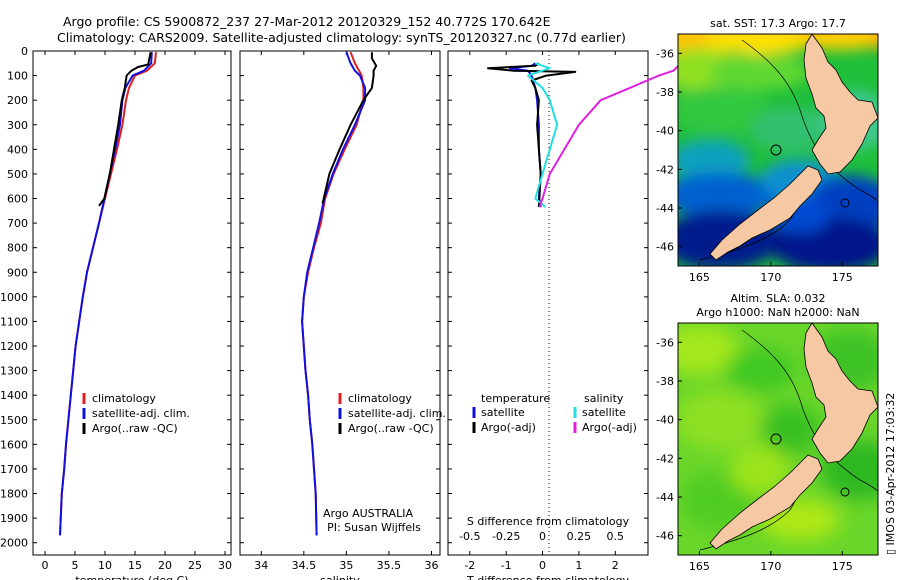  Describe the element at coordinates (374, 527) in the screenshot. I see `pi-label: PI: Susan Wijffels` at that location.